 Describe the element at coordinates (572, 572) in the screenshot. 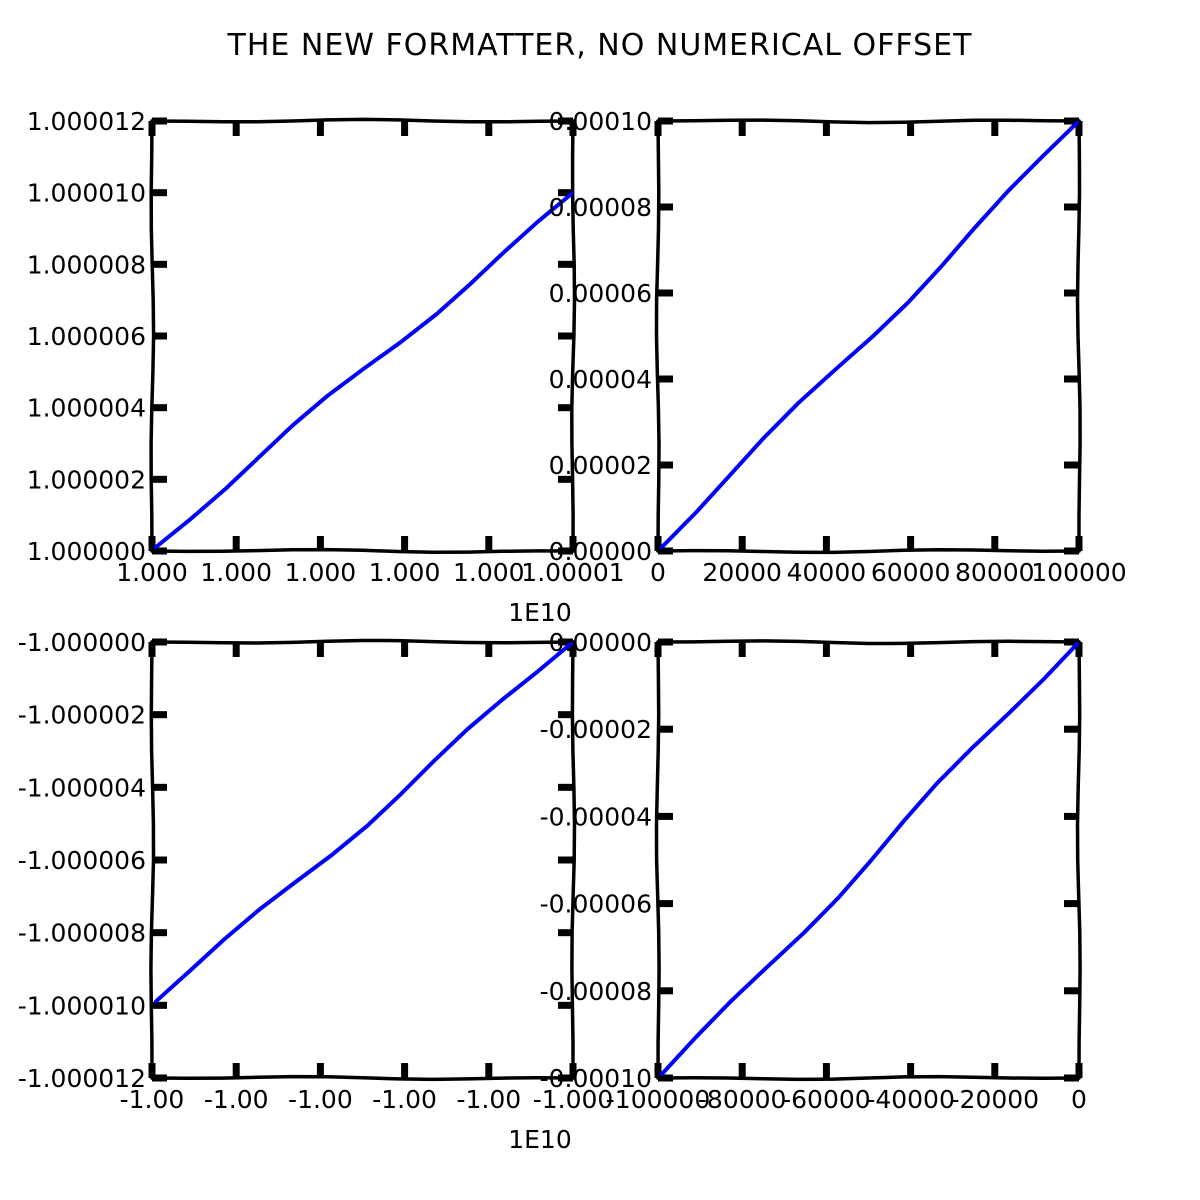

I see `x-tick-label: 1.00001` at that location.